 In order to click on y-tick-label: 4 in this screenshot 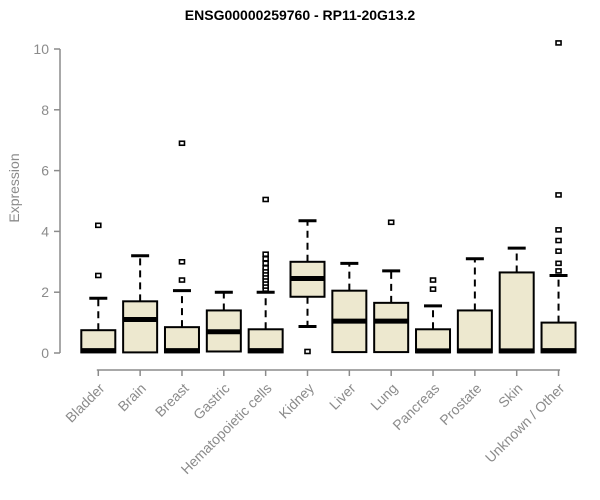, I will do `click(45, 231)`.